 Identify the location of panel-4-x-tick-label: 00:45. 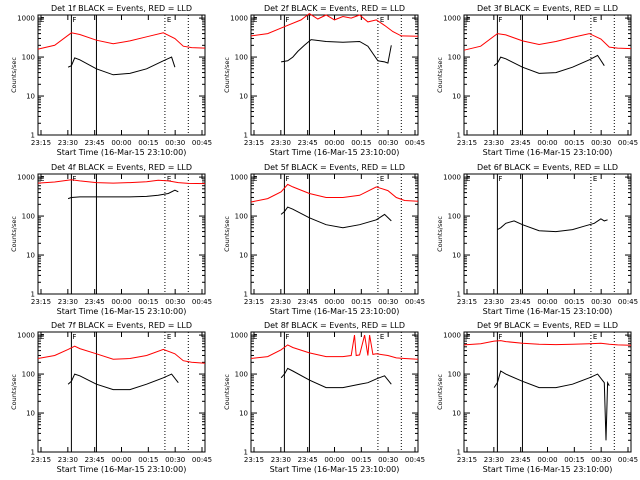
(202, 302).